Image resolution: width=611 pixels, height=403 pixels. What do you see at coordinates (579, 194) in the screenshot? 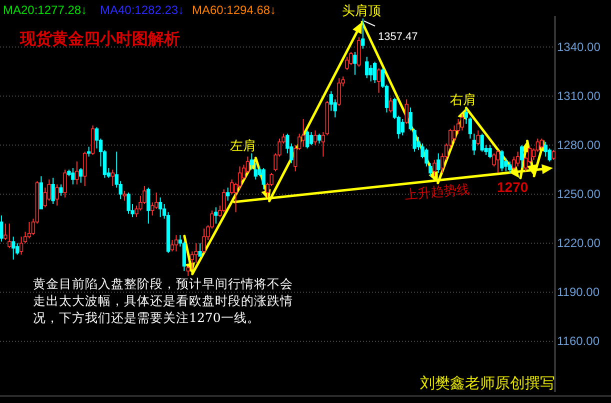
I see `y-tick-label: 1250.00` at bounding box center [579, 194].